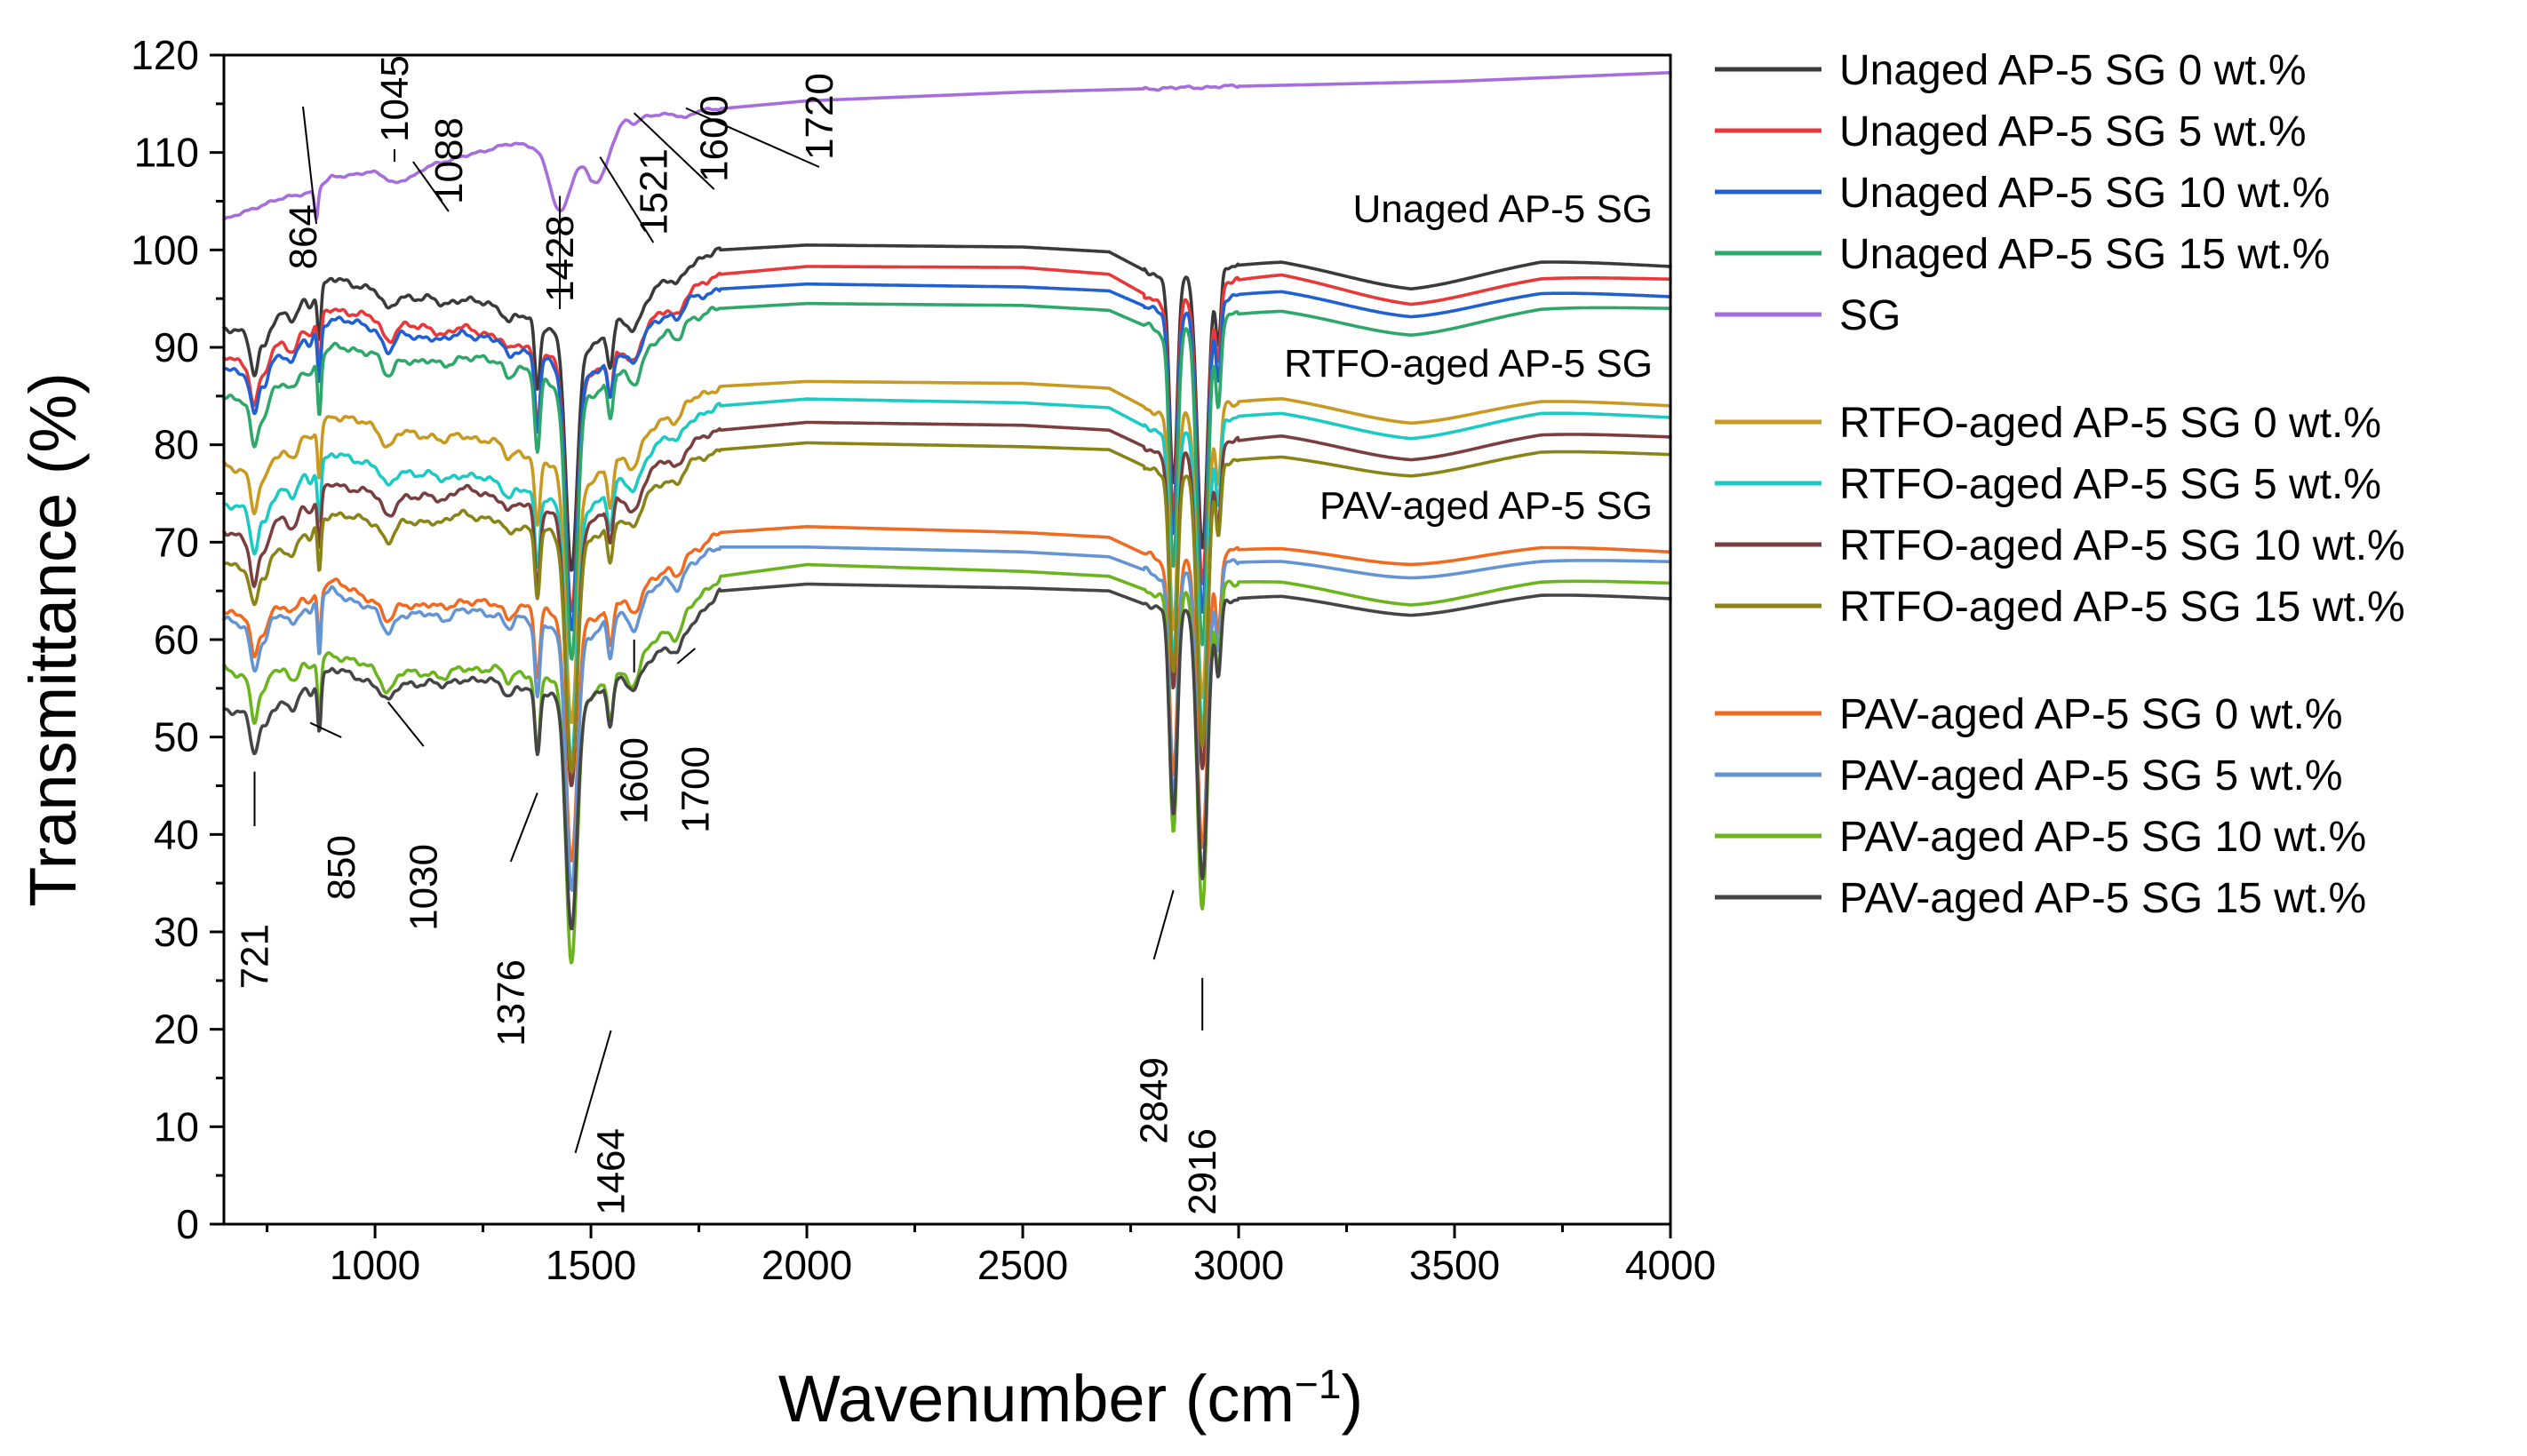 The width and height of the screenshot is (2527, 1456). Describe the element at coordinates (819, 116) in the screenshot. I see `peak-label: 1720` at that location.